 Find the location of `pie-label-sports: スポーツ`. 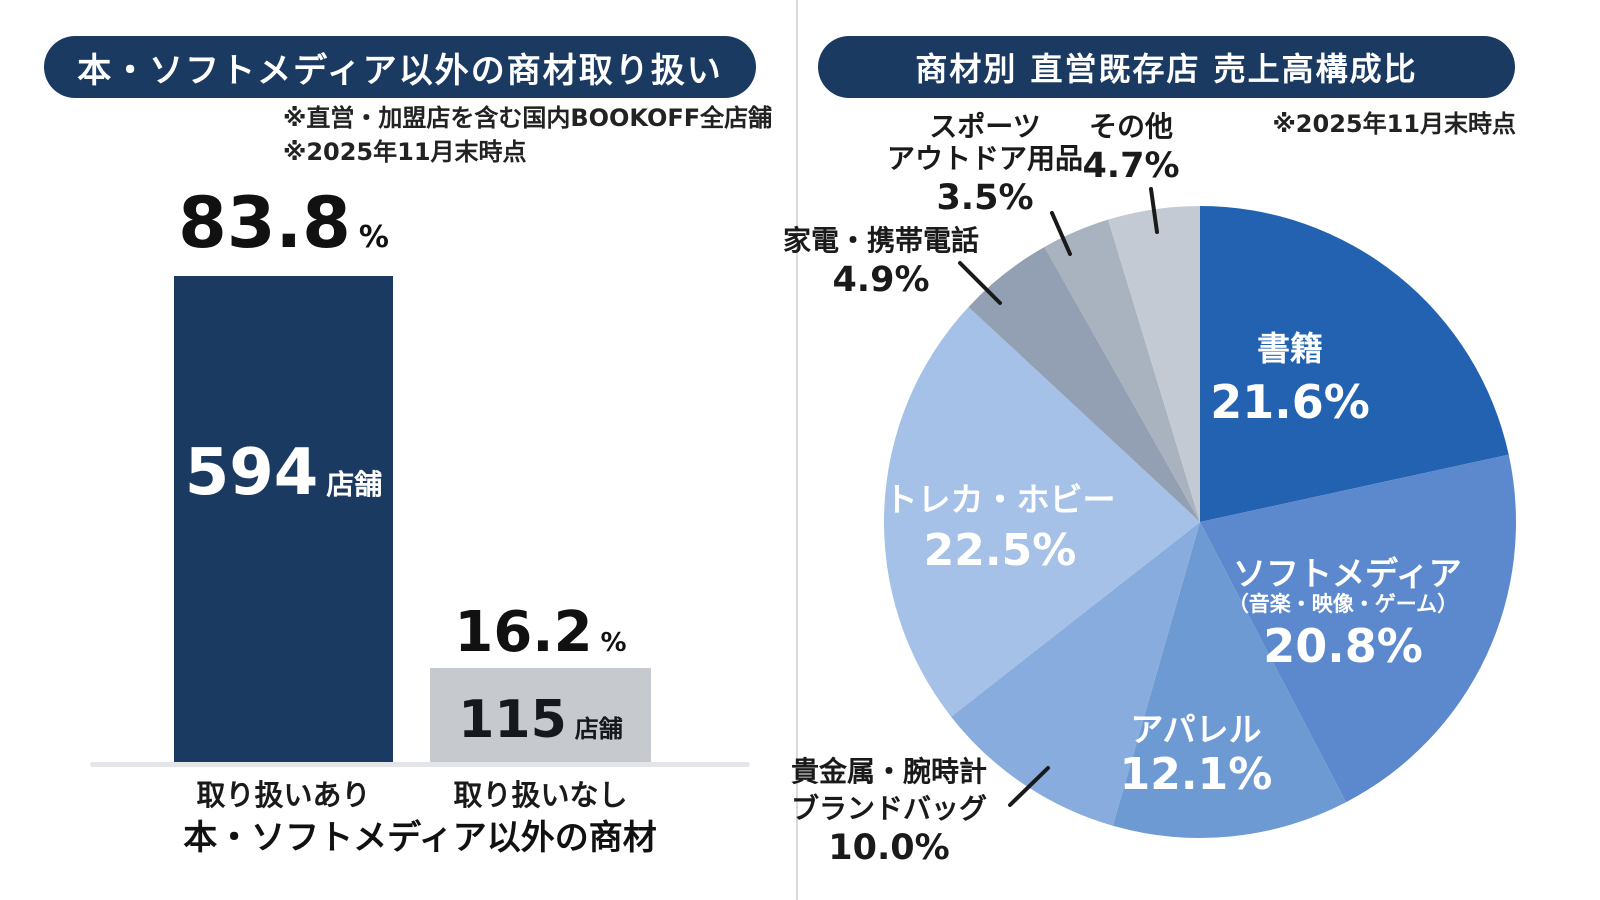

pie-label-sports: スポーツ is located at coordinates (985, 126).